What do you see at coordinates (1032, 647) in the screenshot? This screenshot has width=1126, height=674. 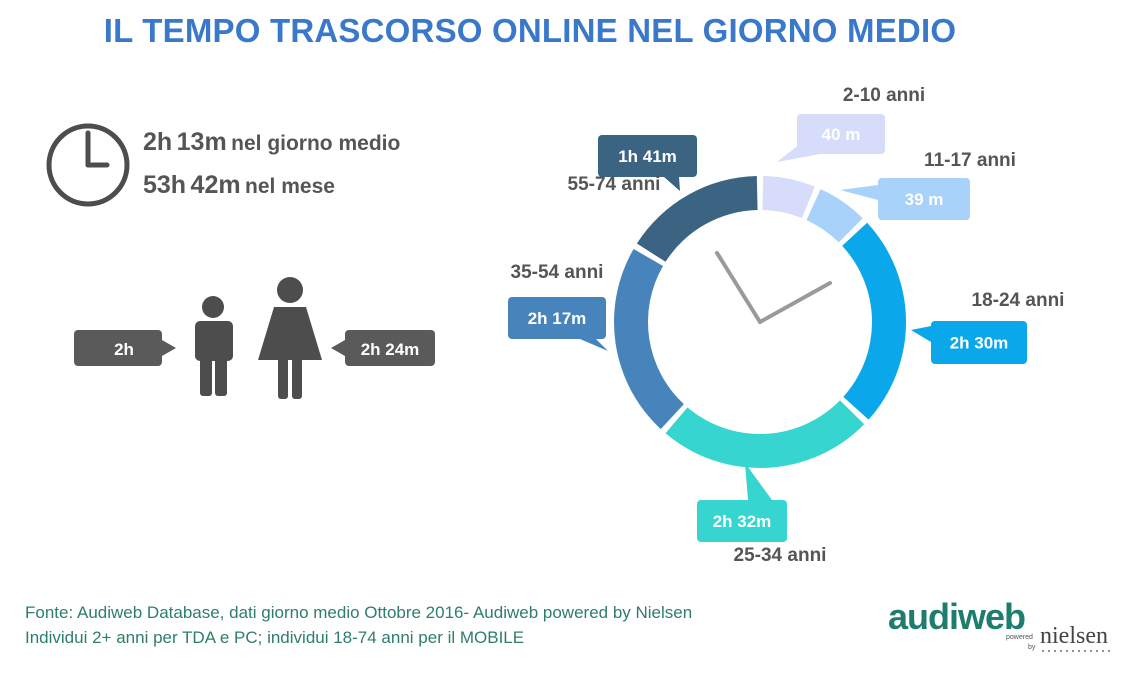 I see `logo-by-text: by` at bounding box center [1032, 647].